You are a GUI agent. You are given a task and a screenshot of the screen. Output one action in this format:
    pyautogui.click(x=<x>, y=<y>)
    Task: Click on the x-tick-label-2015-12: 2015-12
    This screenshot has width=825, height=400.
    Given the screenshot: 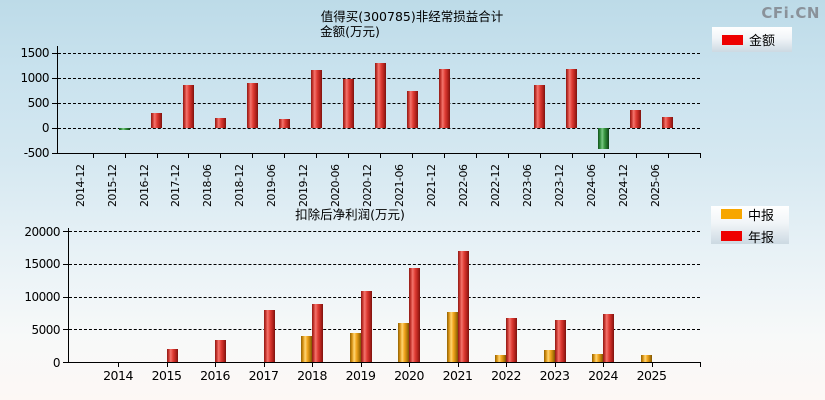 What is the action you would take?
    pyautogui.click(x=112, y=185)
    